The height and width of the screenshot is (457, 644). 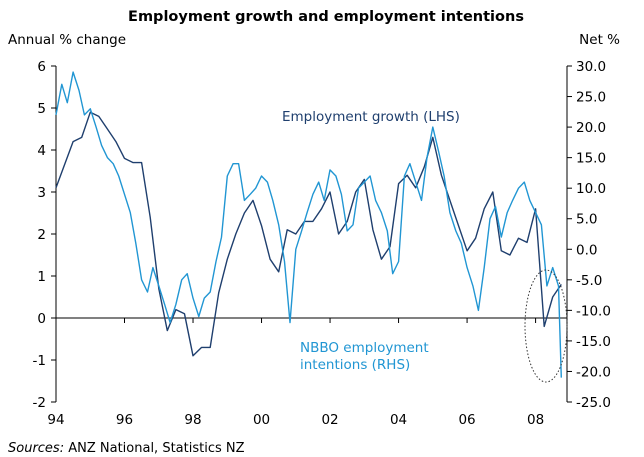 What do you see at coordinates (192, 420) in the screenshot?
I see `x-tick-label: 98` at bounding box center [192, 420].